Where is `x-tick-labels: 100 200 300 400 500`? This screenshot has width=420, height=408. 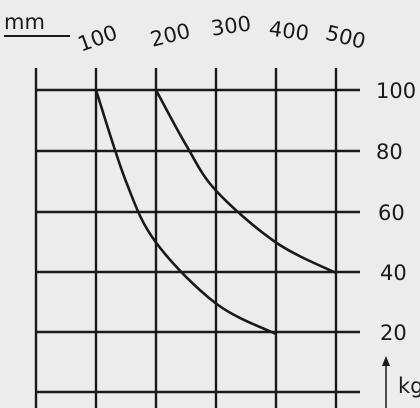 x-tick-labels: 100 200 300 400 500 is located at coordinates (221, 33).